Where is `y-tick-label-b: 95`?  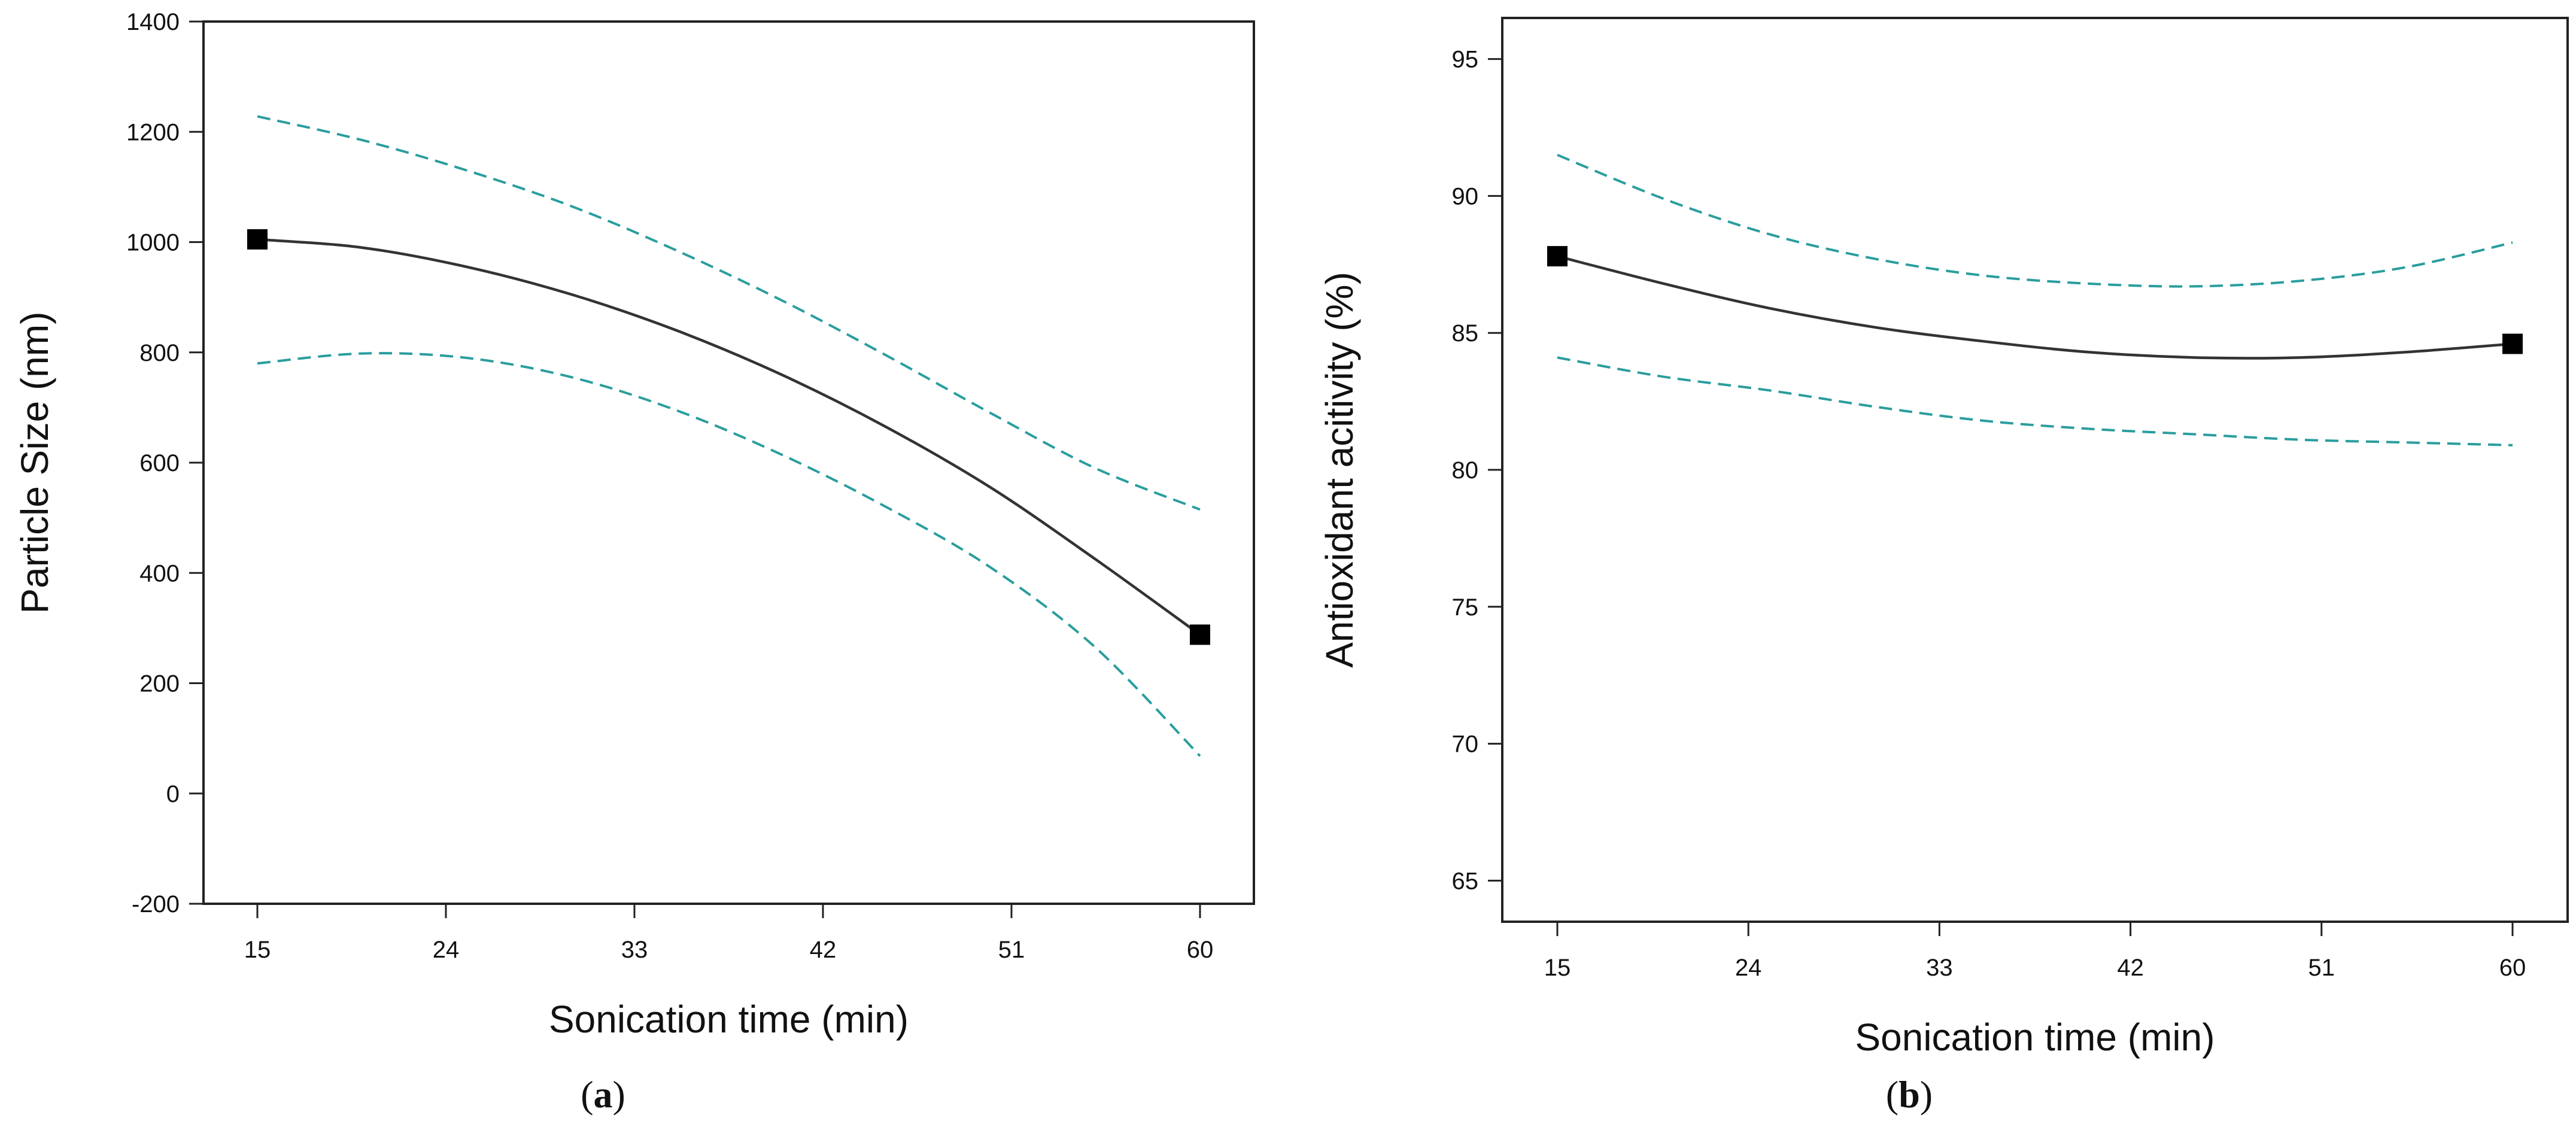
y-tick-label-b: 95 is located at coordinates (1465, 60).